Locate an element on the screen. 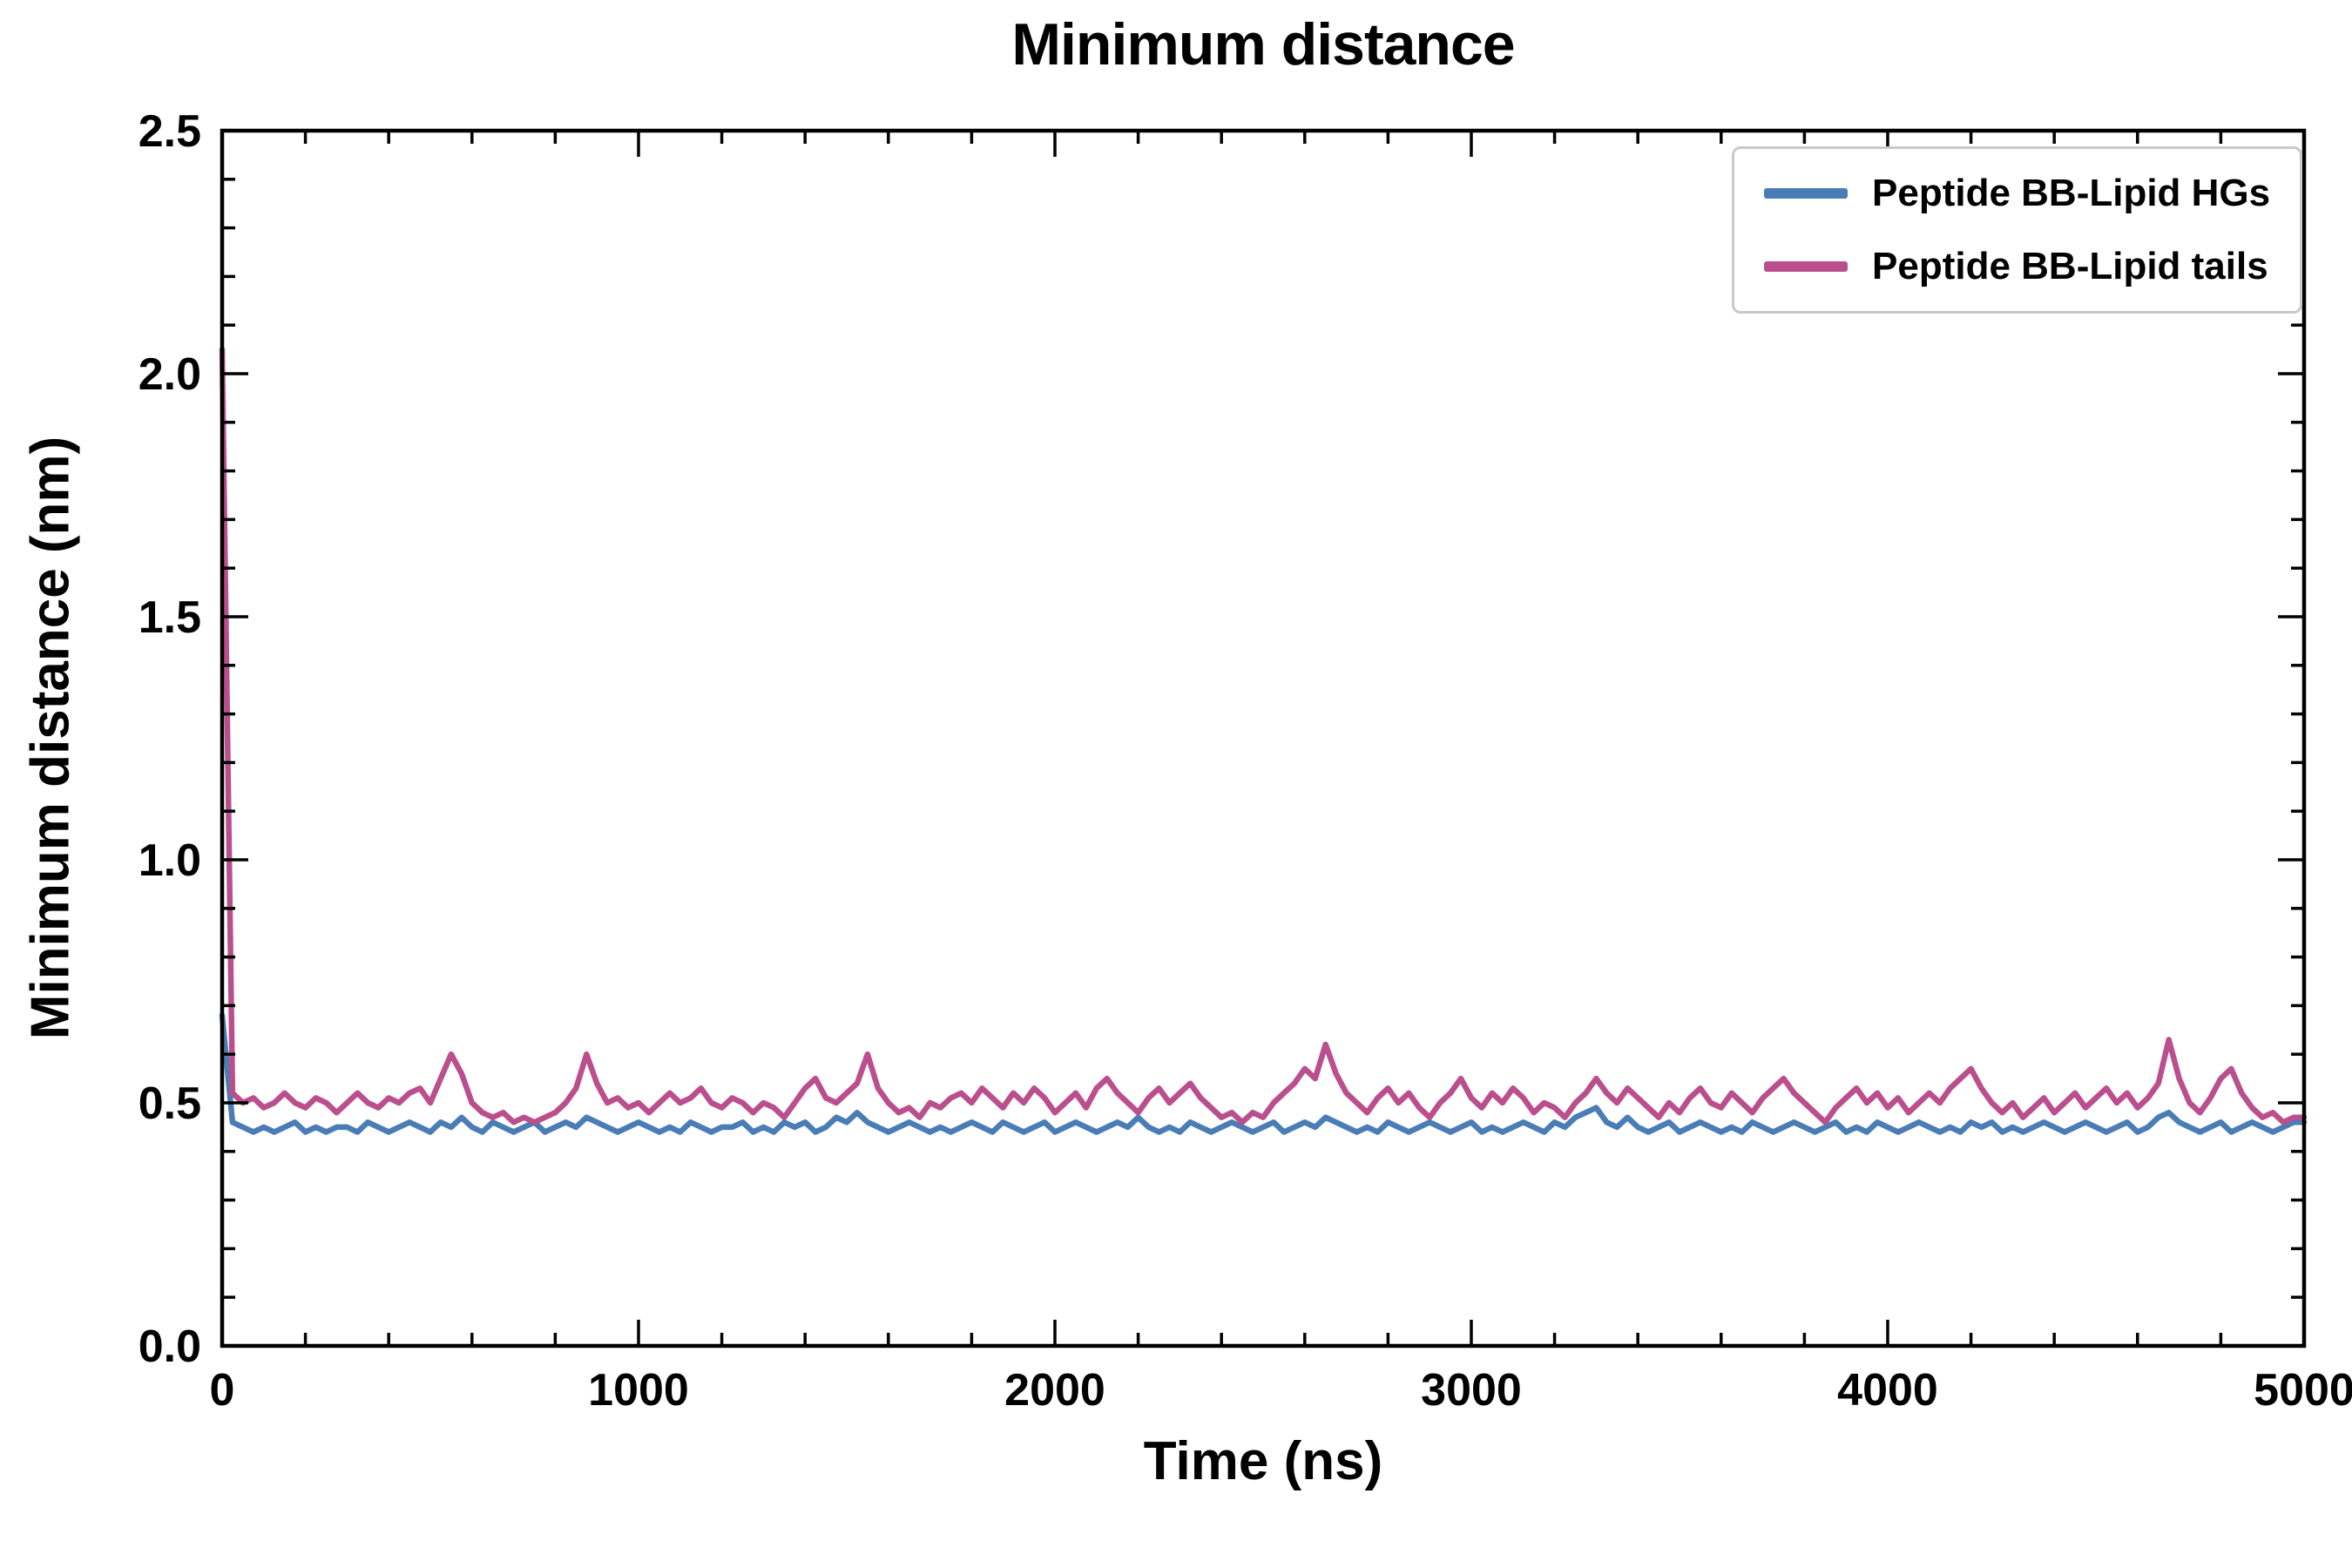  y-tick-label: 1.5 is located at coordinates (170, 618).